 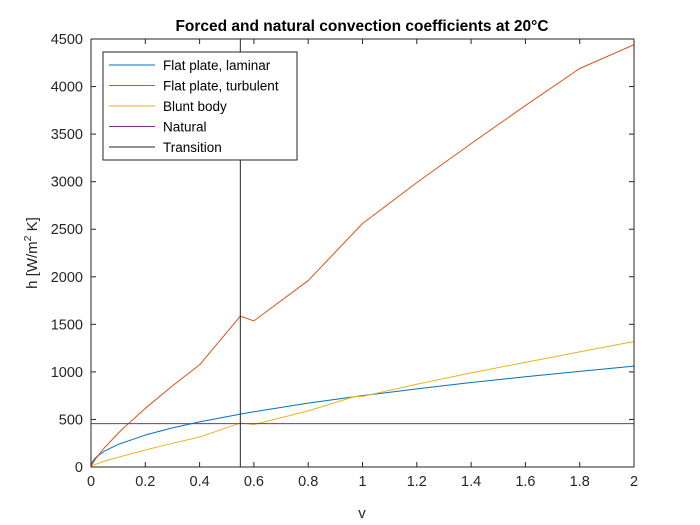 I want to click on legend-label-0: Flat plate, laminar, so click(x=217, y=65).